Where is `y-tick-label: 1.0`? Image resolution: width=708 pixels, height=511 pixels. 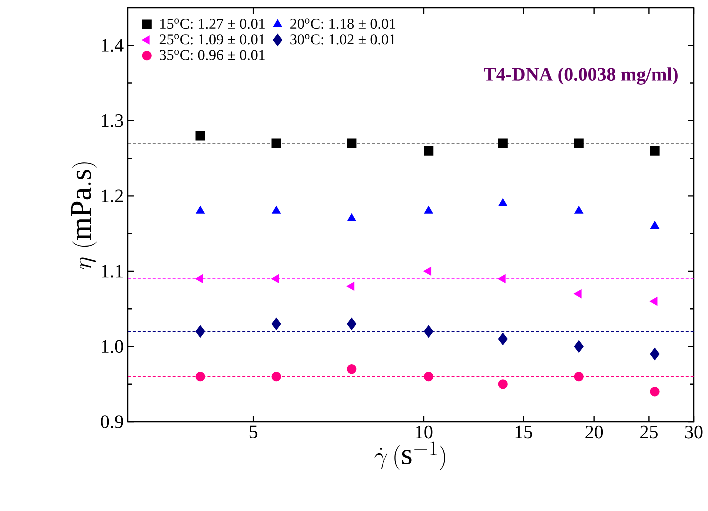
y-tick-label: 1.0 is located at coordinates (113, 347).